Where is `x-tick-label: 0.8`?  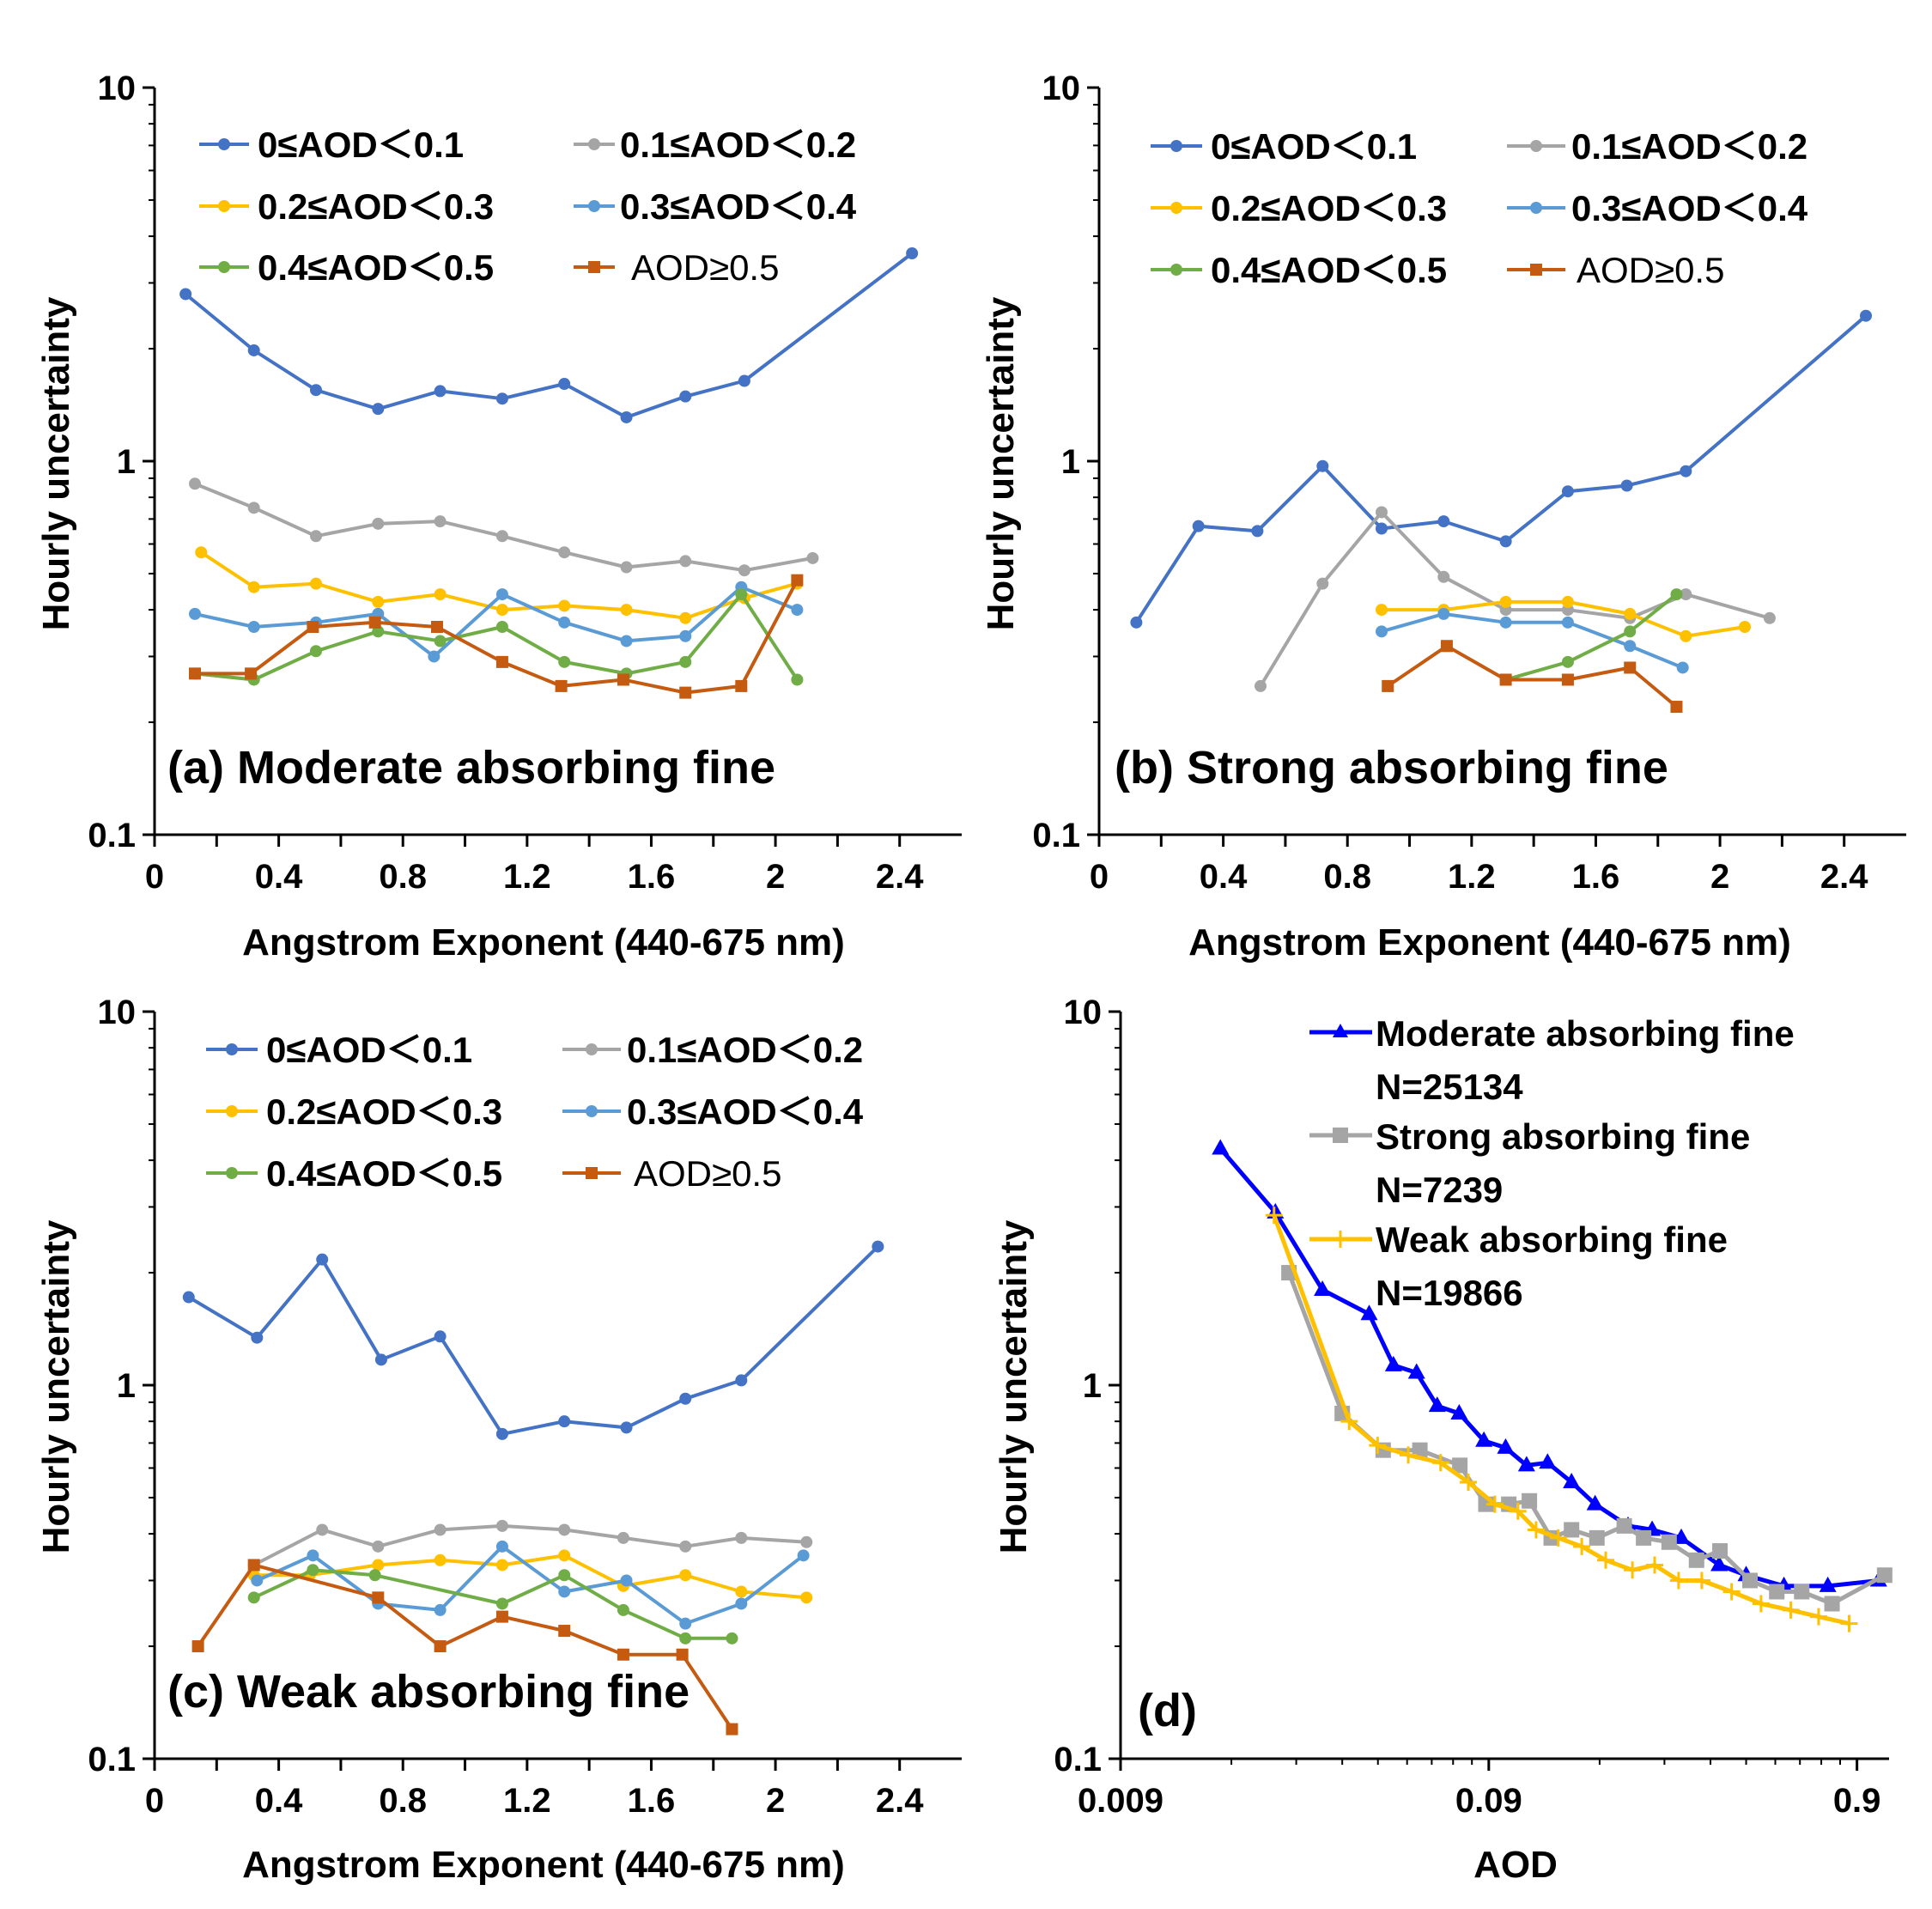 x-tick-label: 0.8 is located at coordinates (403, 877).